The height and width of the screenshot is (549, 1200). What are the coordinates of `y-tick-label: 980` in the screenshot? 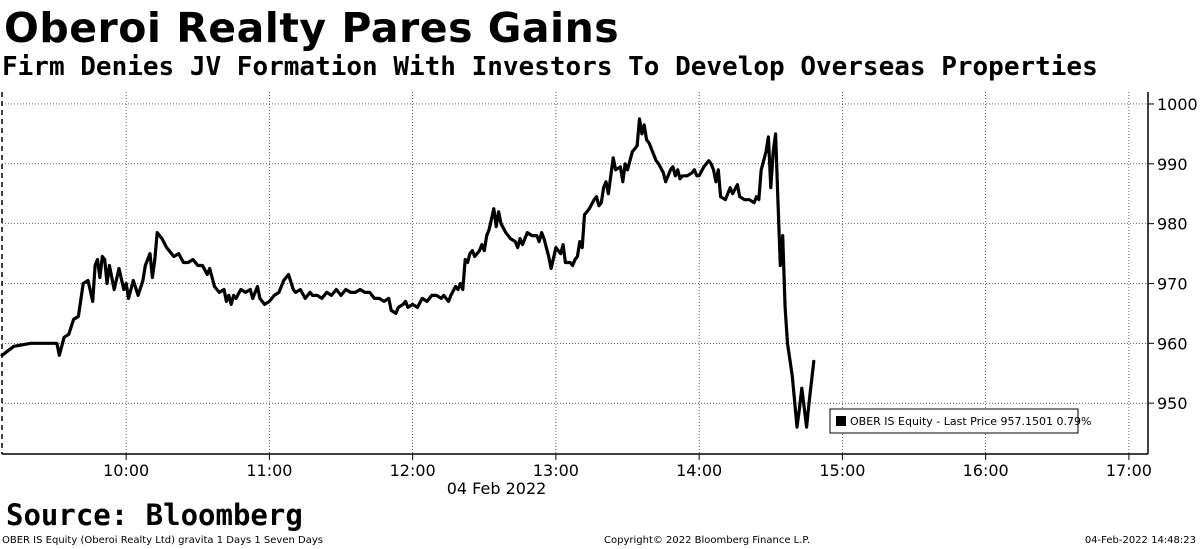 It's located at (1172, 224).